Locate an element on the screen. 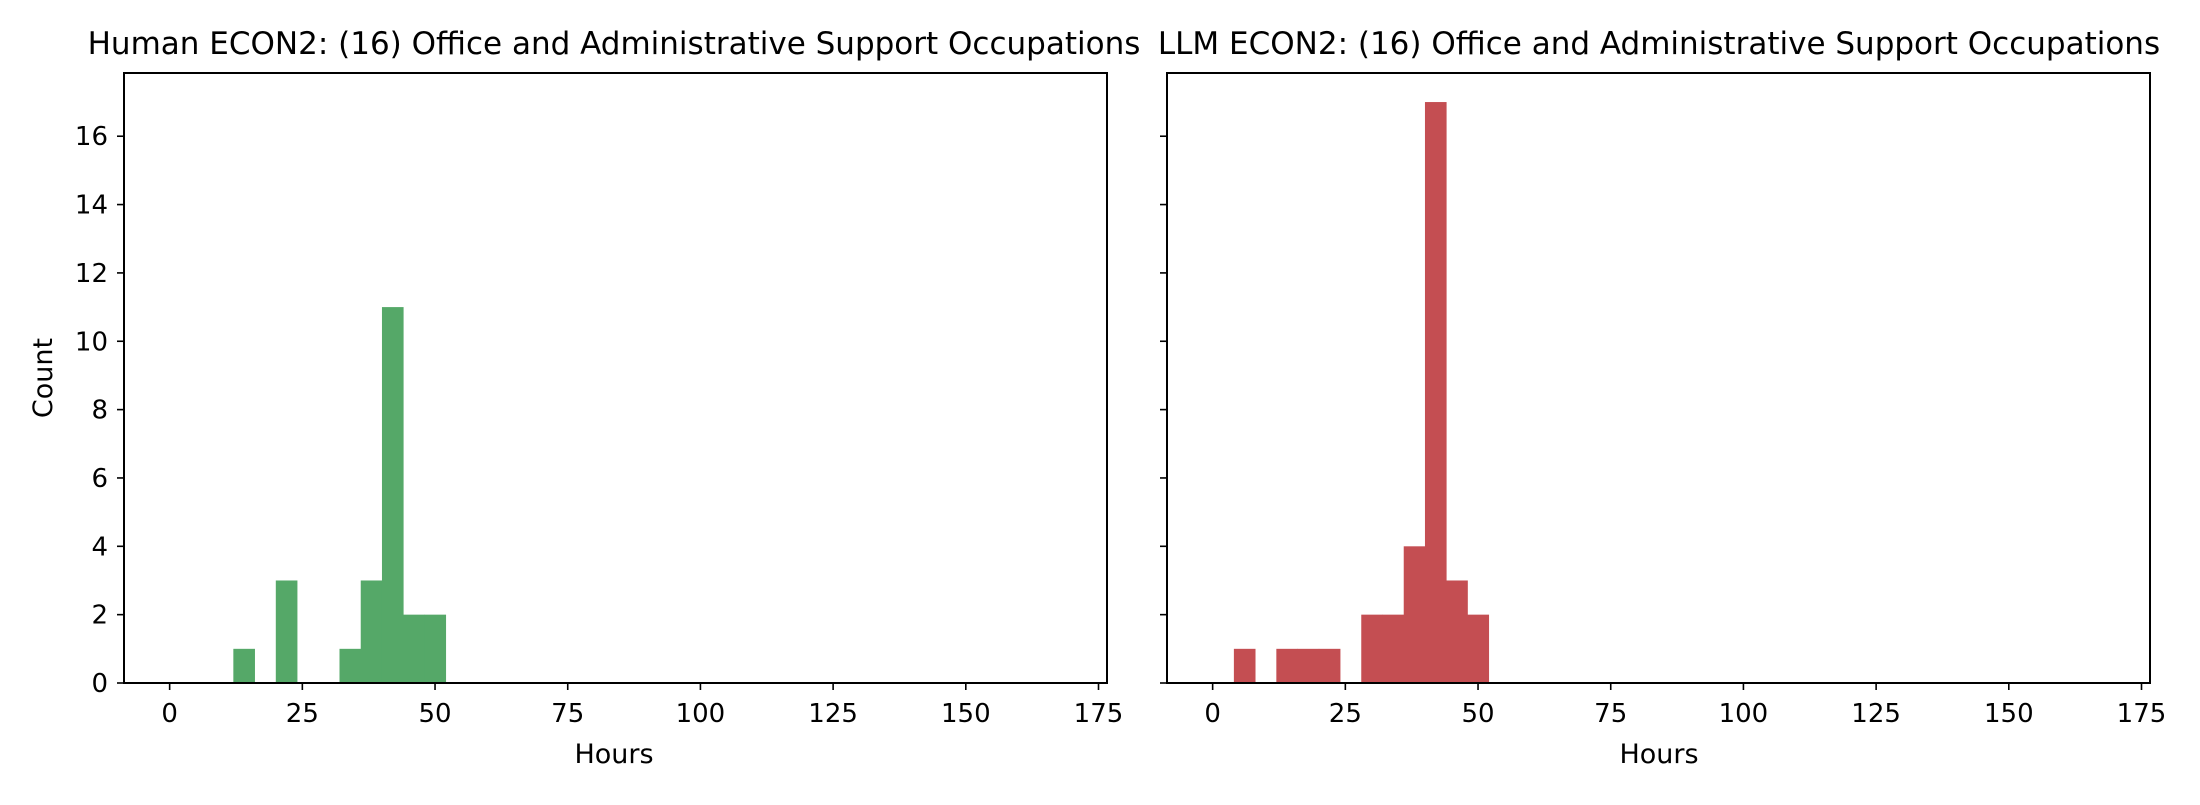 The height and width of the screenshot is (805, 2200). y-tick-label: 0 is located at coordinates (99, 684).